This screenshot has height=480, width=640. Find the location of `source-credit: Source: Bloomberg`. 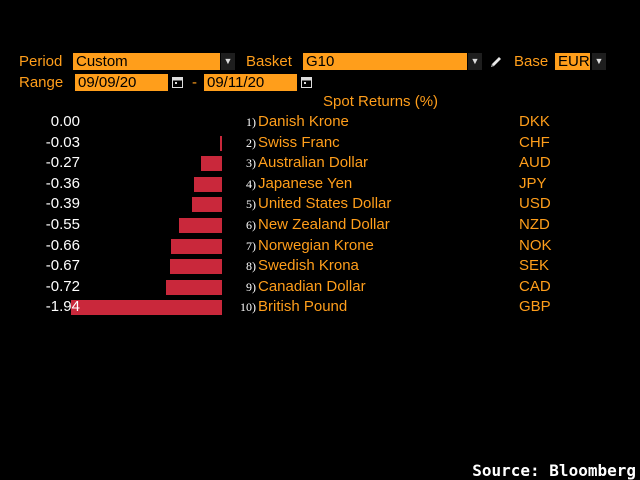

source-credit: Source: Bloomberg is located at coordinates (554, 470).